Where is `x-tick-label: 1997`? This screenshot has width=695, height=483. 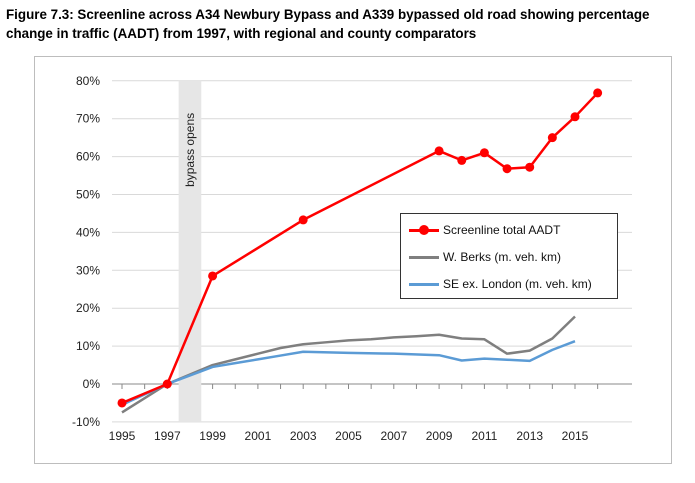 x-tick-label: 1997 is located at coordinates (167, 436).